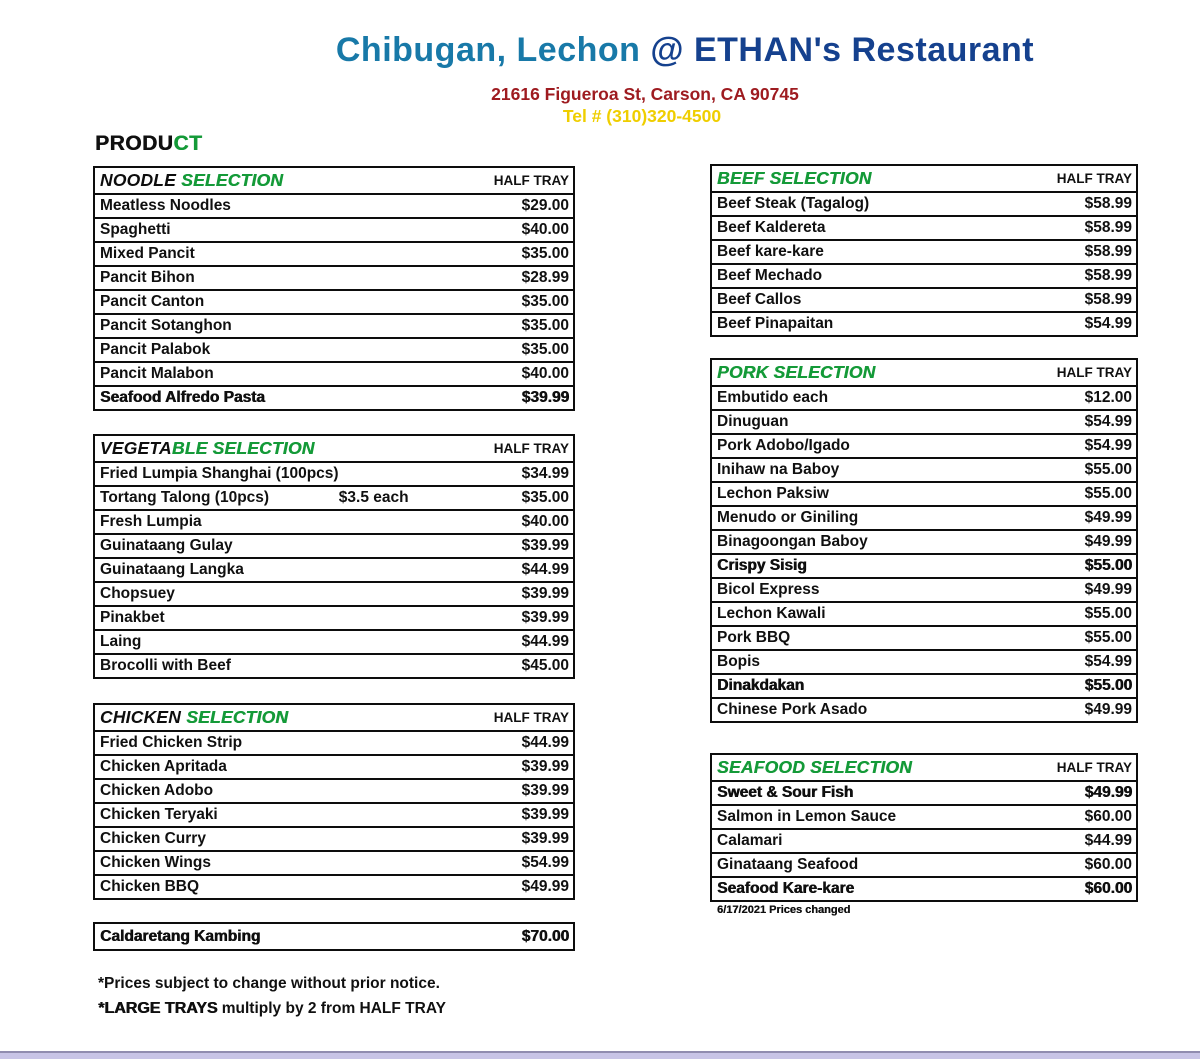 This screenshot has height=1059, width=1200. What do you see at coordinates (334, 742) in the screenshot?
I see `menu-row: Fried Chicken Strip $44.99` at bounding box center [334, 742].